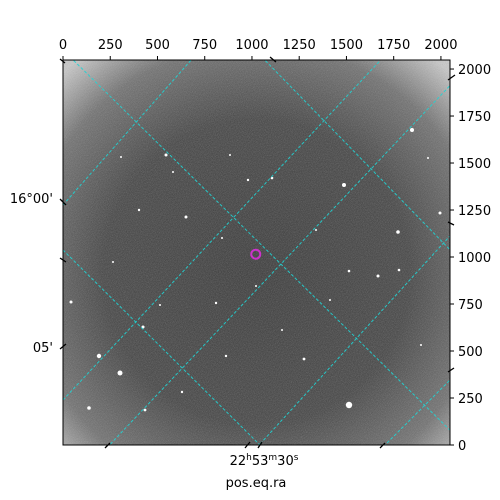 The image size is (500, 500). Describe the element at coordinates (204, 45) in the screenshot. I see `x-tick-label: 750` at that location.